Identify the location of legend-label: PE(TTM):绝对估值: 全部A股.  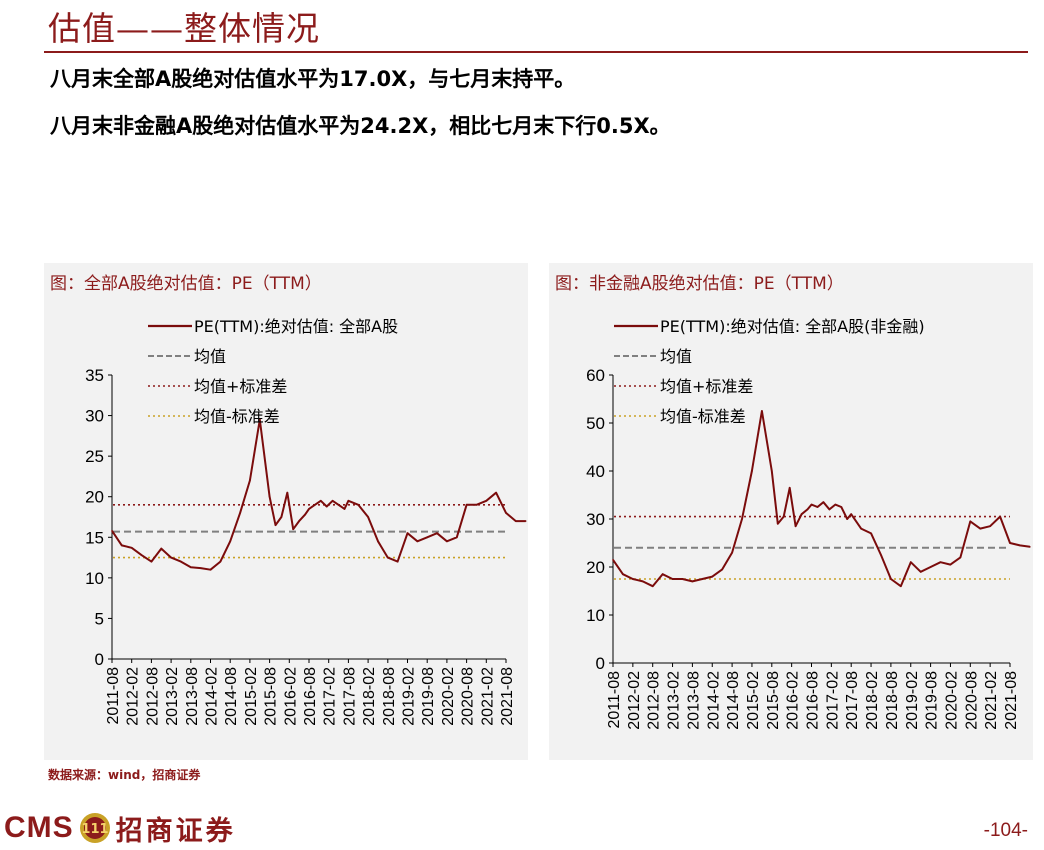
(296, 326).